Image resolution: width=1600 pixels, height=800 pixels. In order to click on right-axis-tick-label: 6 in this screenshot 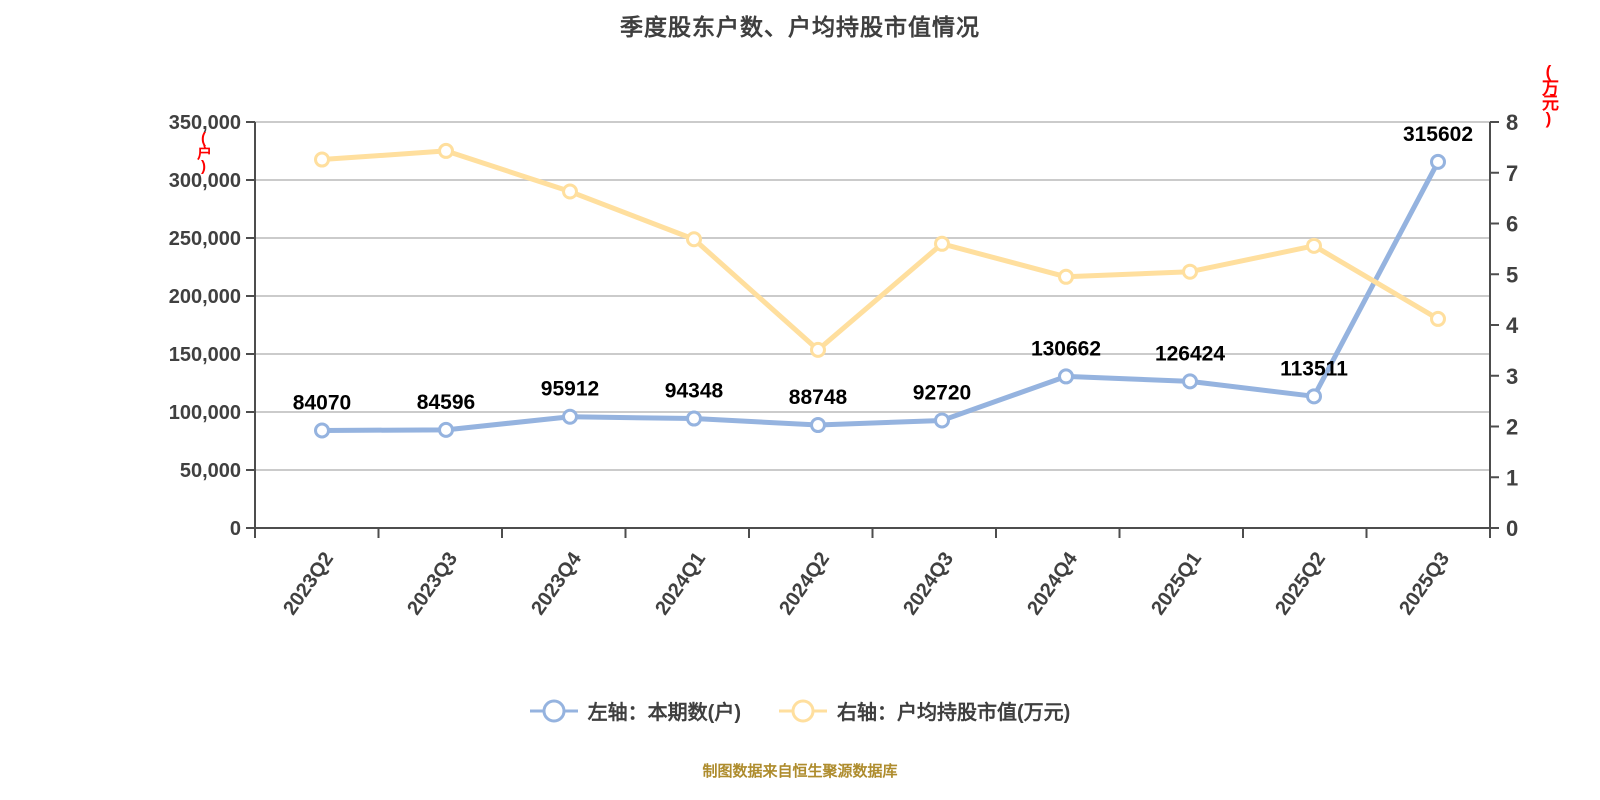, I will do `click(1512, 224)`.